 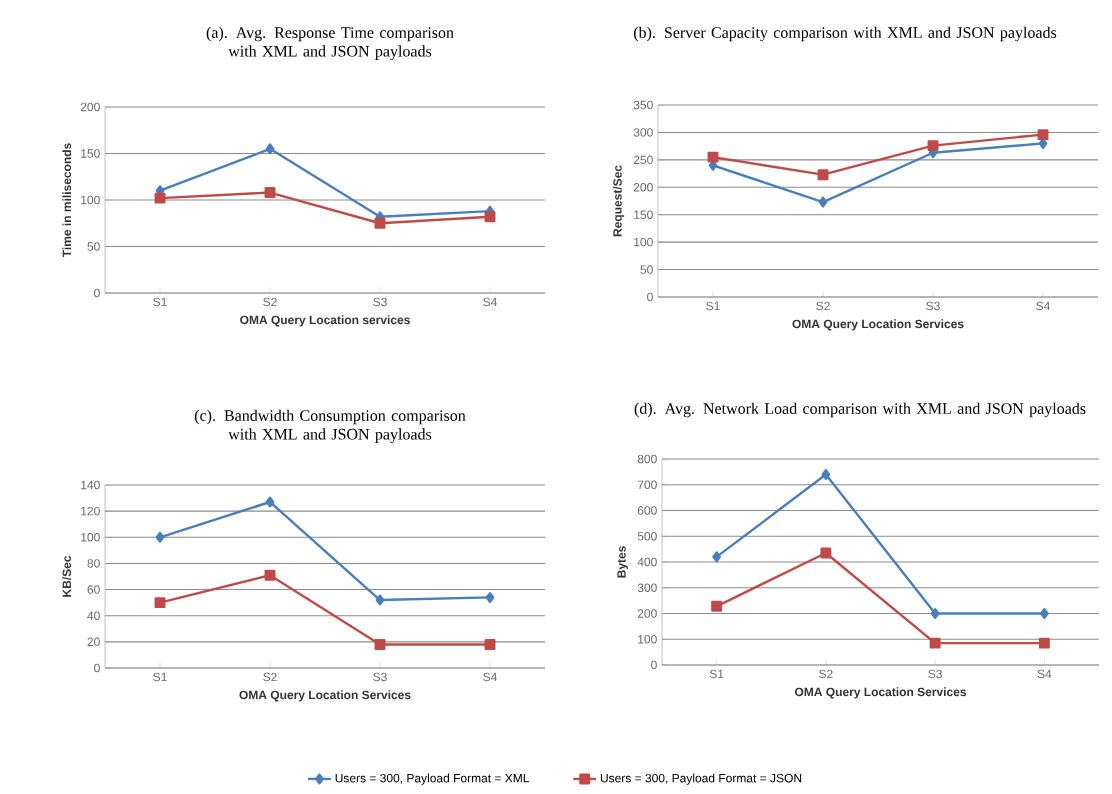 What do you see at coordinates (432, 779) in the screenshot?
I see `legend-label: Users = 300, Payload Format = XML` at bounding box center [432, 779].